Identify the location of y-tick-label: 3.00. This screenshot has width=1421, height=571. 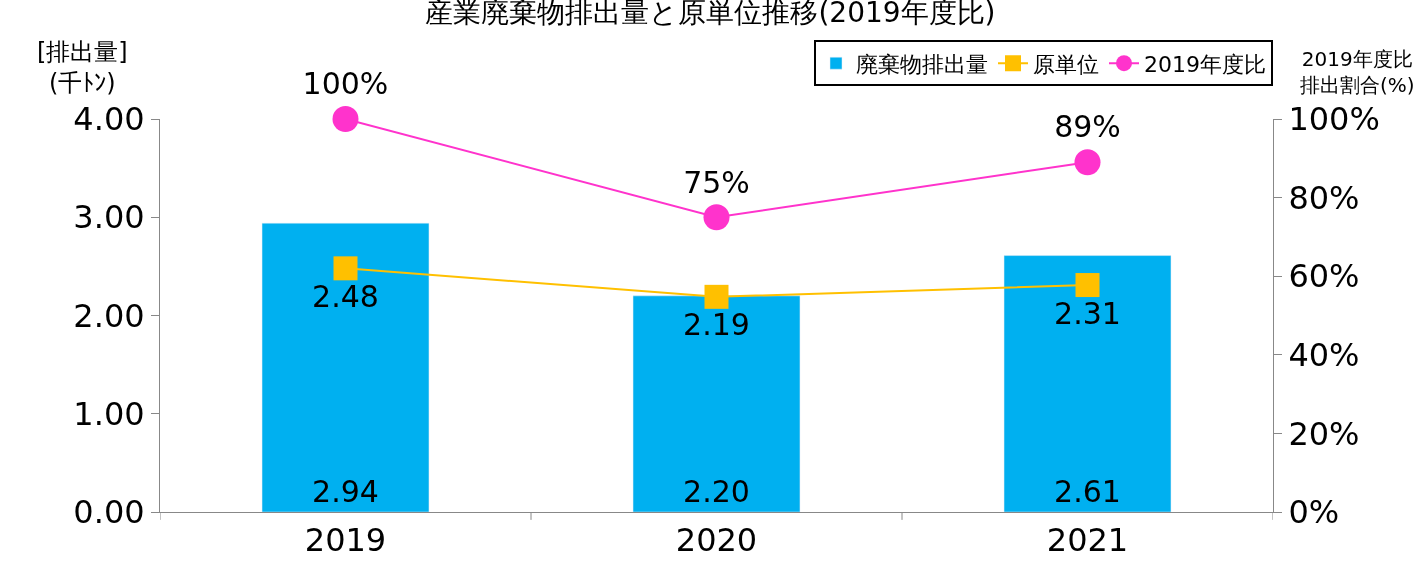
(109, 217).